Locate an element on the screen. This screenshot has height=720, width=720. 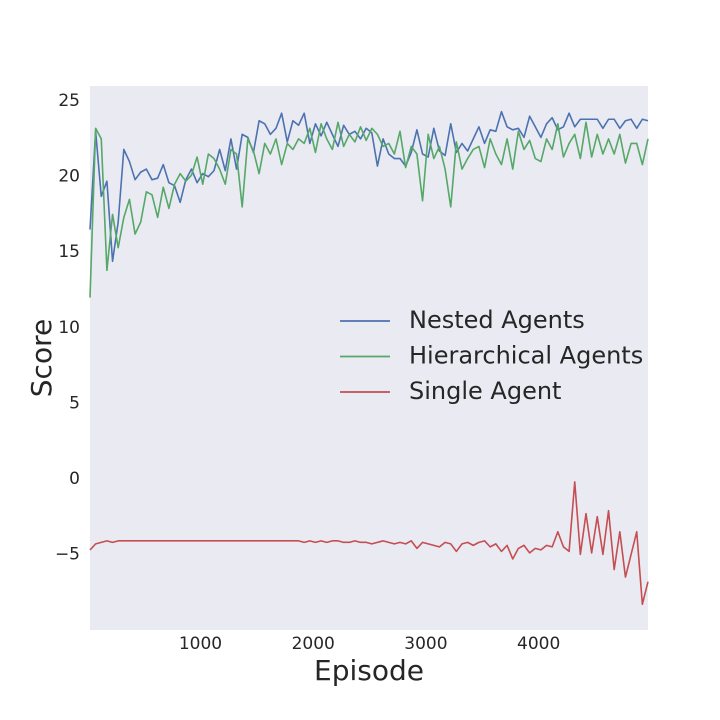
y-tick-label: 0 is located at coordinates (74, 479).